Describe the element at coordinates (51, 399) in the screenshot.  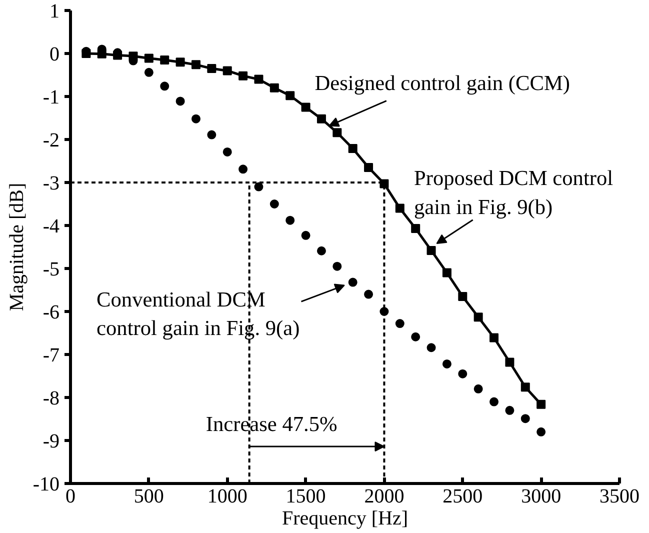
I see `y-tick-label: -8` at that location.